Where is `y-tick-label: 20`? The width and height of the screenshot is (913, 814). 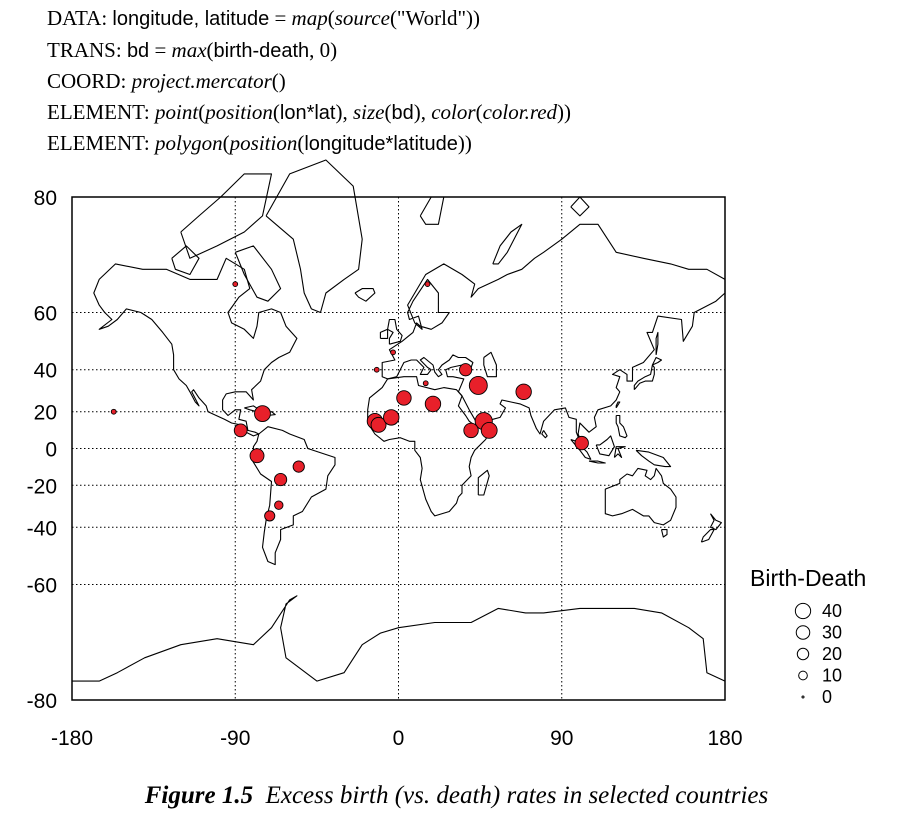
y-tick-label: 20 is located at coordinates (45, 413).